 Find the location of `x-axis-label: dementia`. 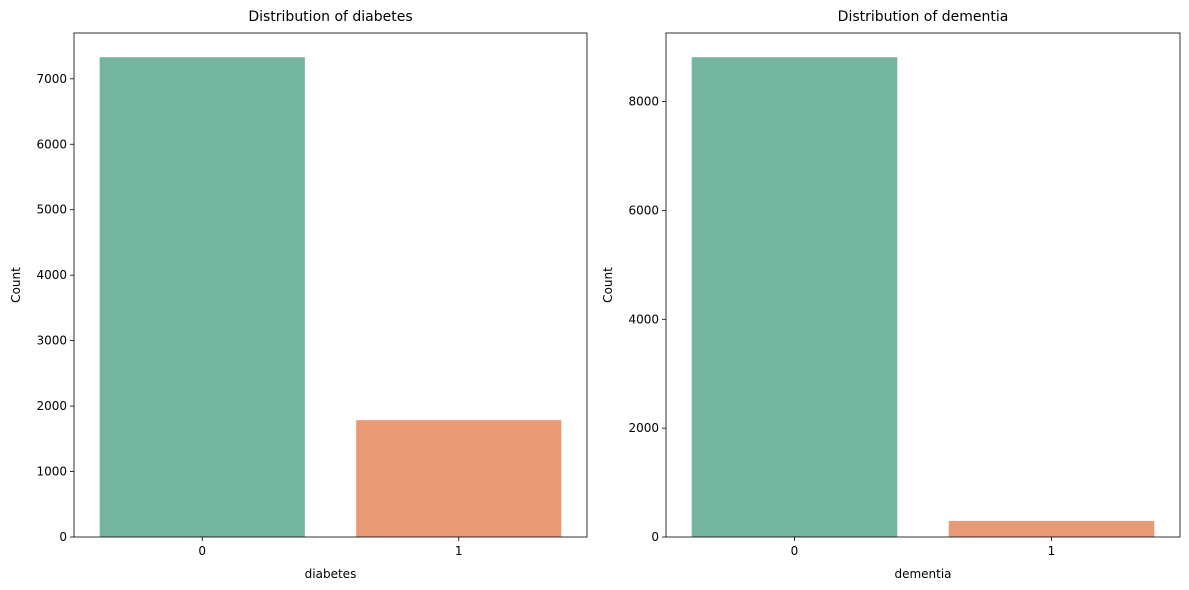

x-axis-label: dementia is located at coordinates (922, 574).